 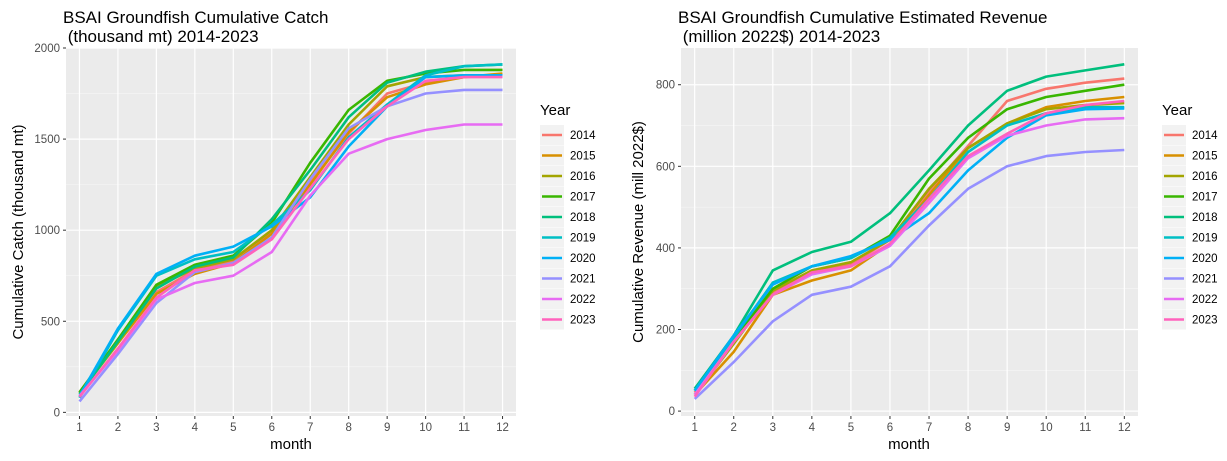 I want to click on revenue-x-tick-label: 3, so click(x=773, y=428).